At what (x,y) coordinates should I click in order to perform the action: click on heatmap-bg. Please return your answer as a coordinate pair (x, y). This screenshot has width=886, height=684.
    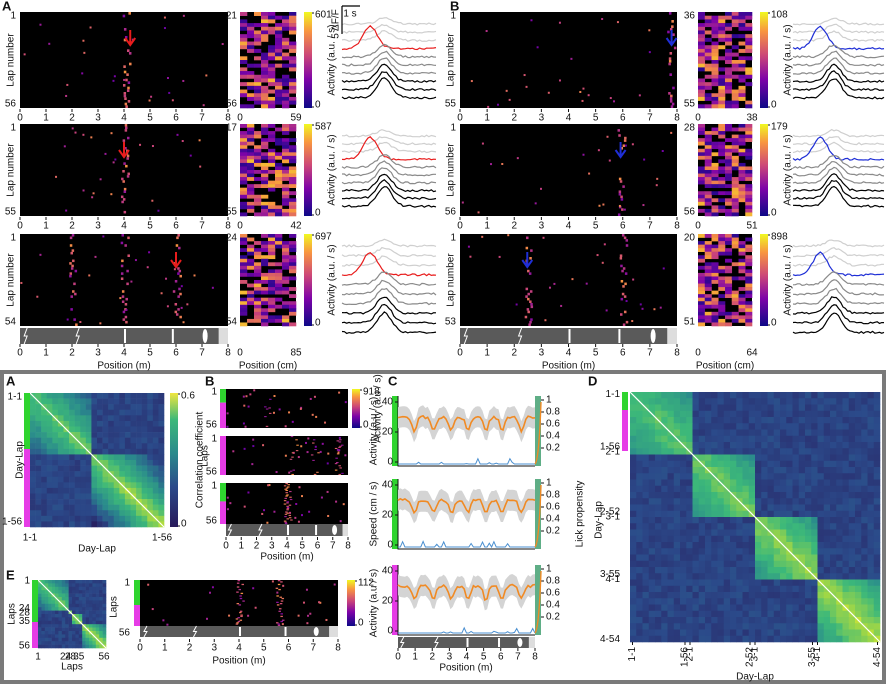
    Looking at the image, I should click on (568, 60).